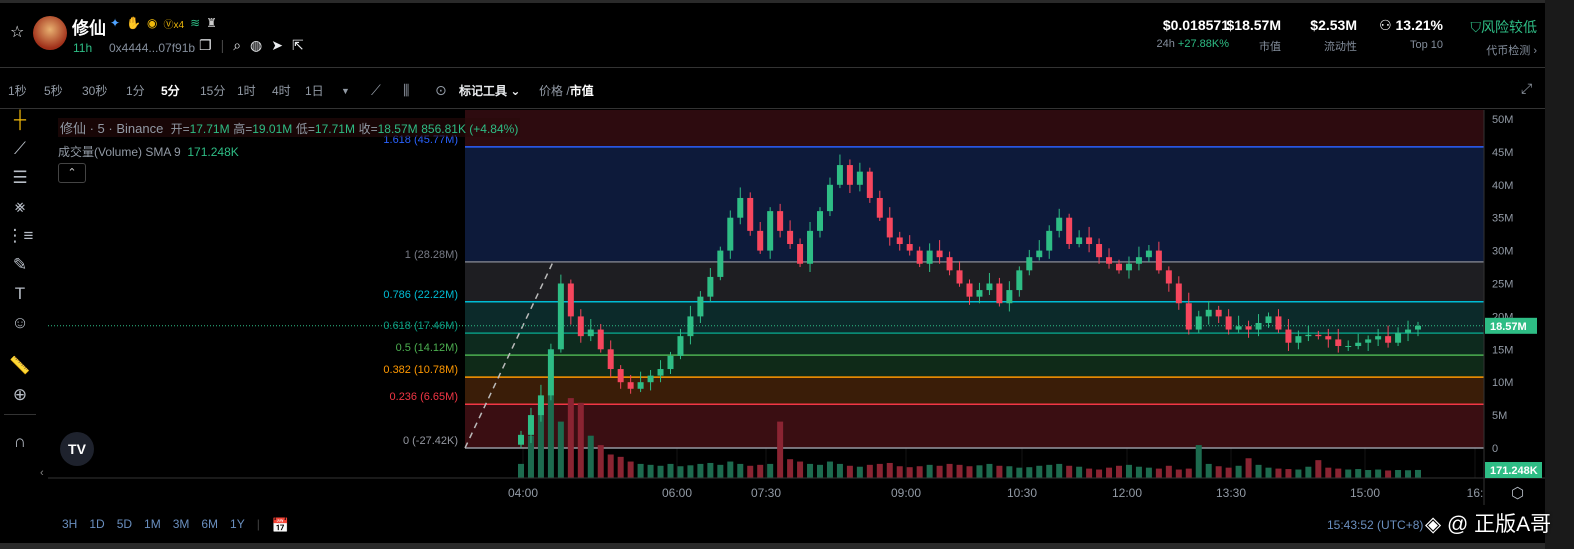  I want to click on range-1m: 1M, so click(152, 524).